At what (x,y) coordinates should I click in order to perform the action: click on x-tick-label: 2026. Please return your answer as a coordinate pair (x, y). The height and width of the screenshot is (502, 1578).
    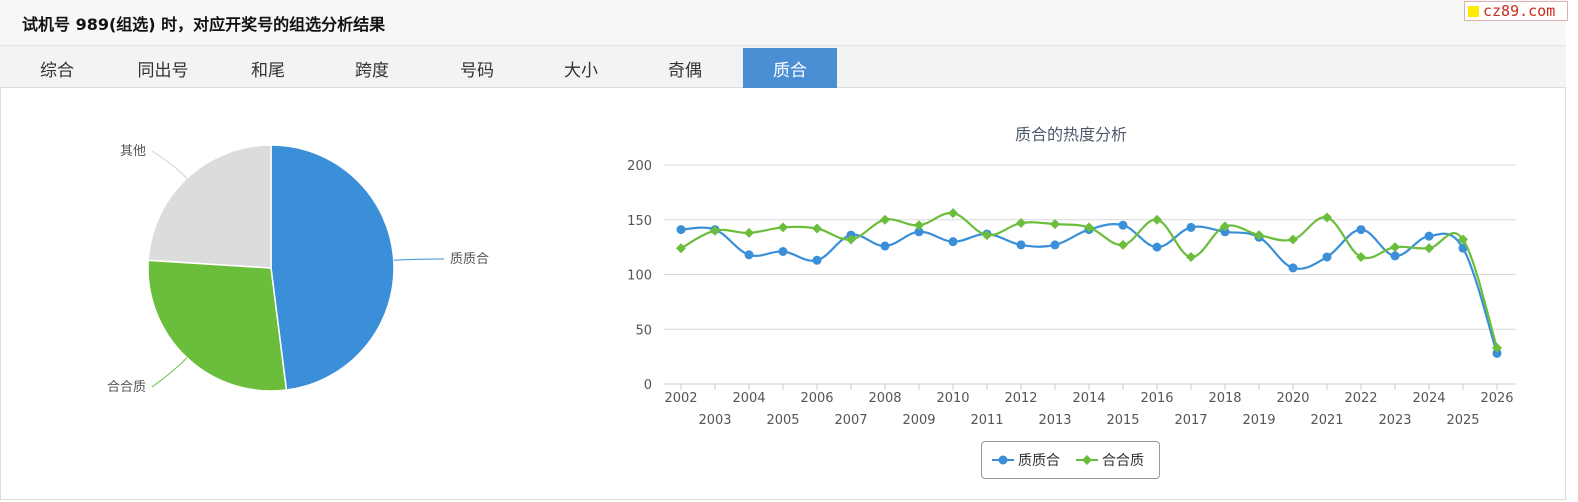
    Looking at the image, I should click on (1496, 398).